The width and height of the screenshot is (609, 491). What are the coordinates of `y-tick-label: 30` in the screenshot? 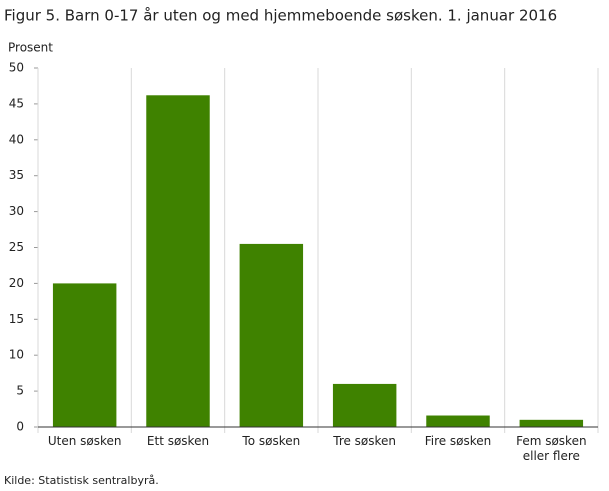 It's located at (16, 211).